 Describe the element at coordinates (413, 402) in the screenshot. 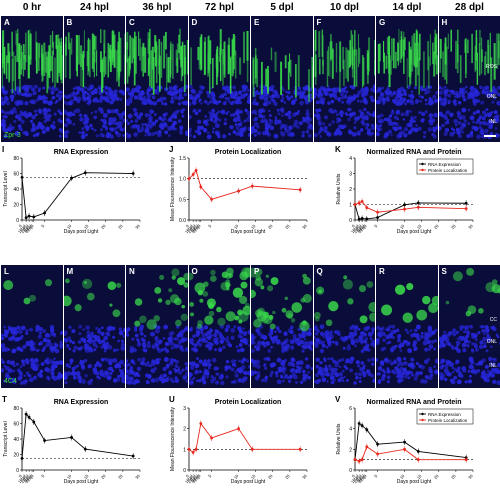

I see `chart-title: Normalized RNA and Protein` at that location.